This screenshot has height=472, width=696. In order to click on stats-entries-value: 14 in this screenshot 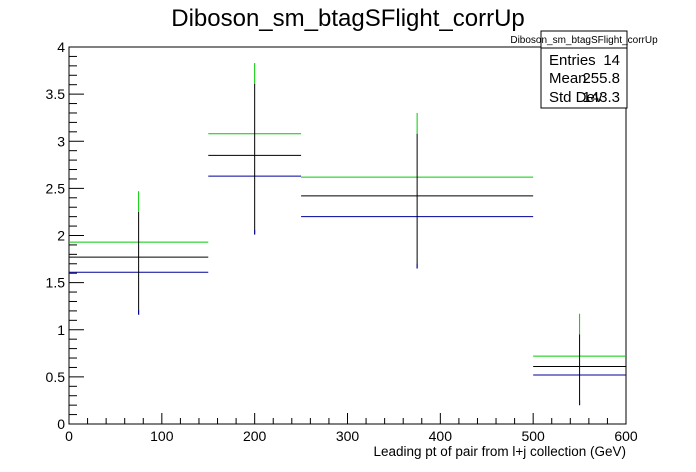, I will do `click(611, 60)`.